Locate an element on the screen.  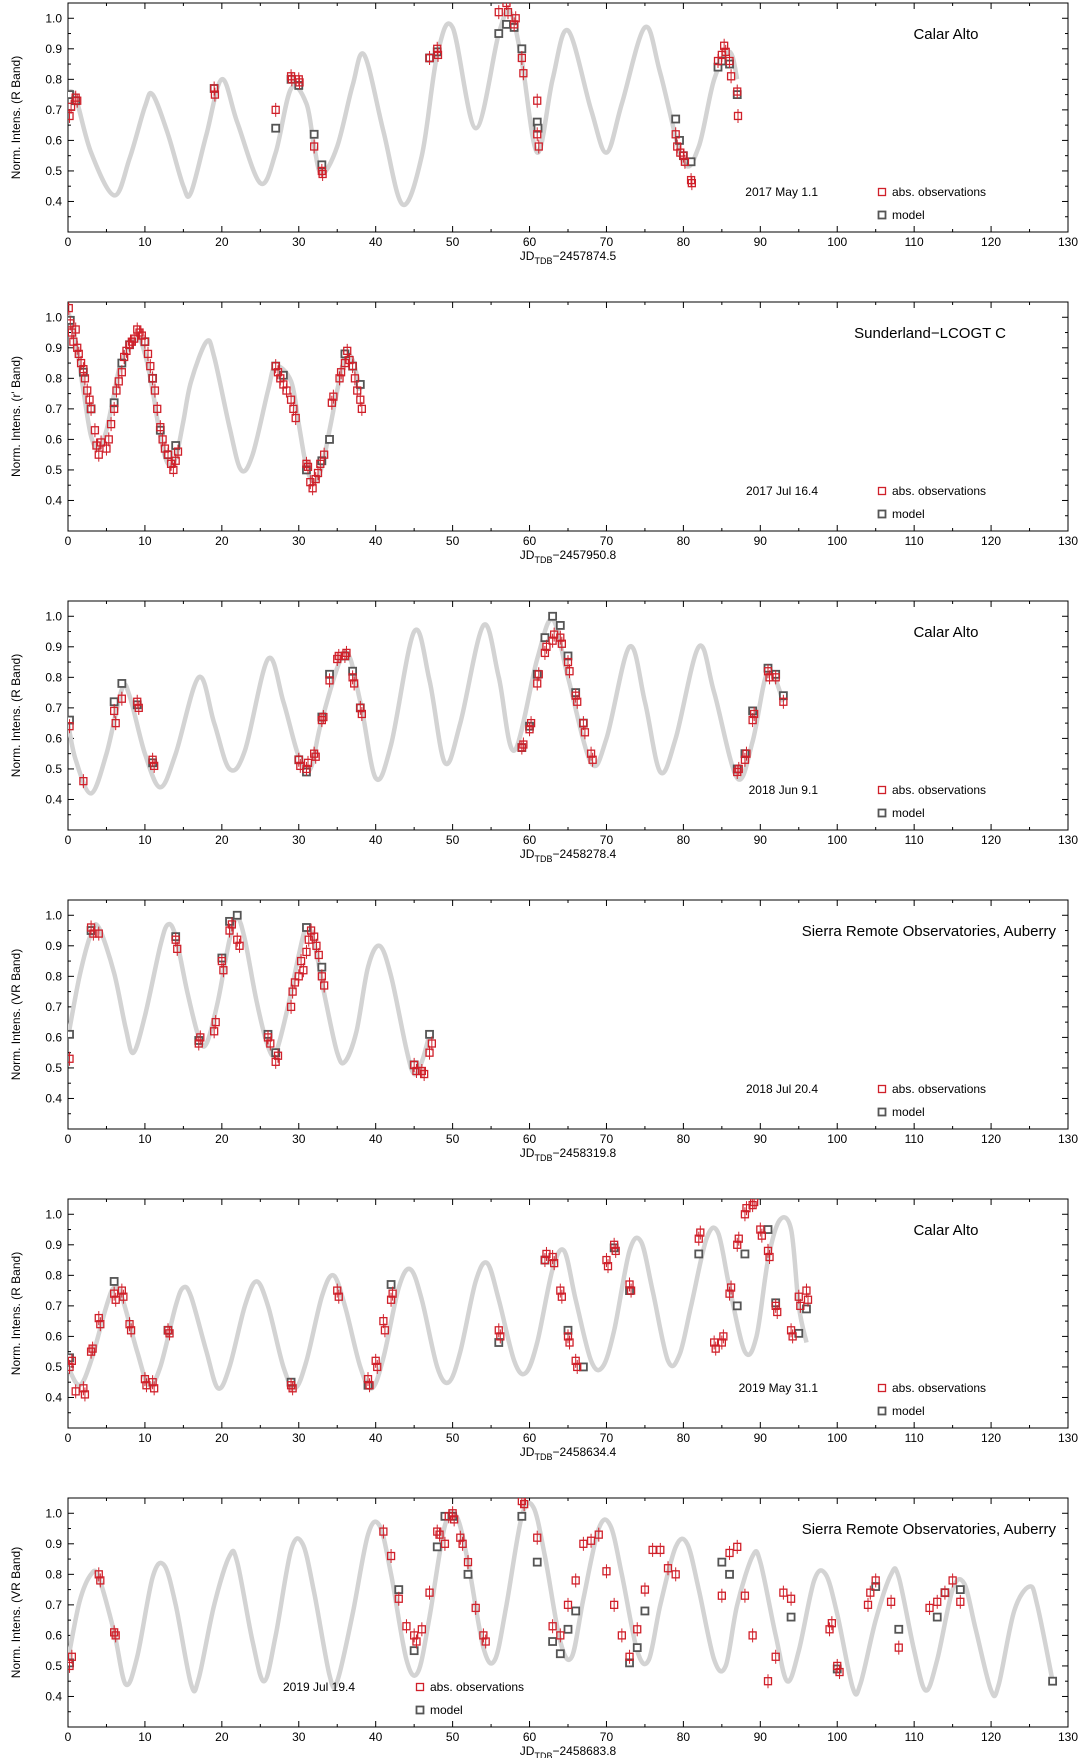
x-axis-title-offset: −2457874.5 is located at coordinates (584, 256).